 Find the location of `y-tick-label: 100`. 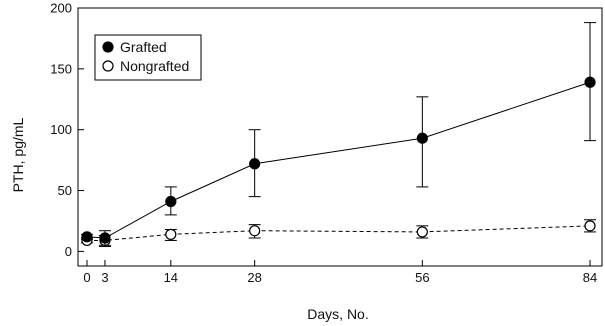

y-tick-label: 100 is located at coordinates (61, 129).